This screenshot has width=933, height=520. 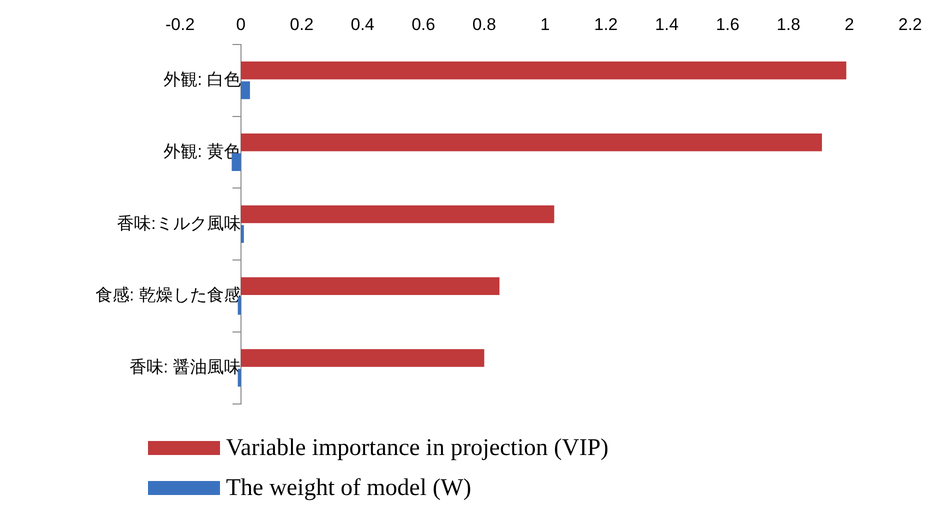 What do you see at coordinates (179, 223) in the screenshot?
I see `y-tick-label: 香味:ミルク風味` at bounding box center [179, 223].